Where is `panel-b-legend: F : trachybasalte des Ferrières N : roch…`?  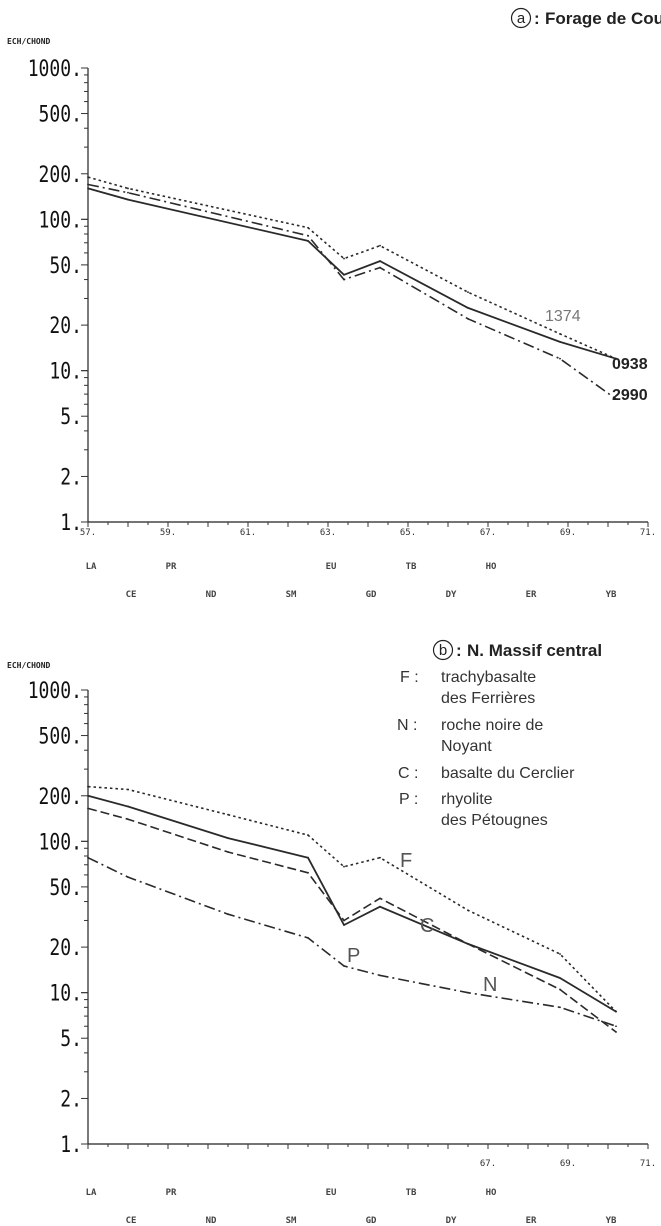 panel-b-legend: F : trachybasalte des Ferrières N : roch… is located at coordinates (486, 749).